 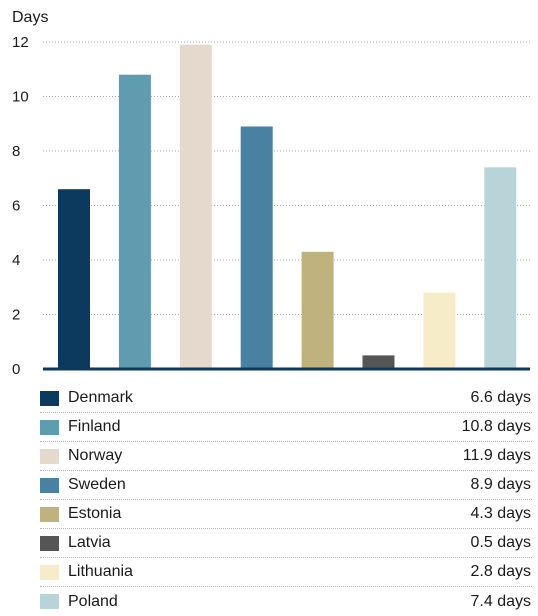 I want to click on legend-item-denmark: Denmark 6.6 days, so click(x=286, y=398).